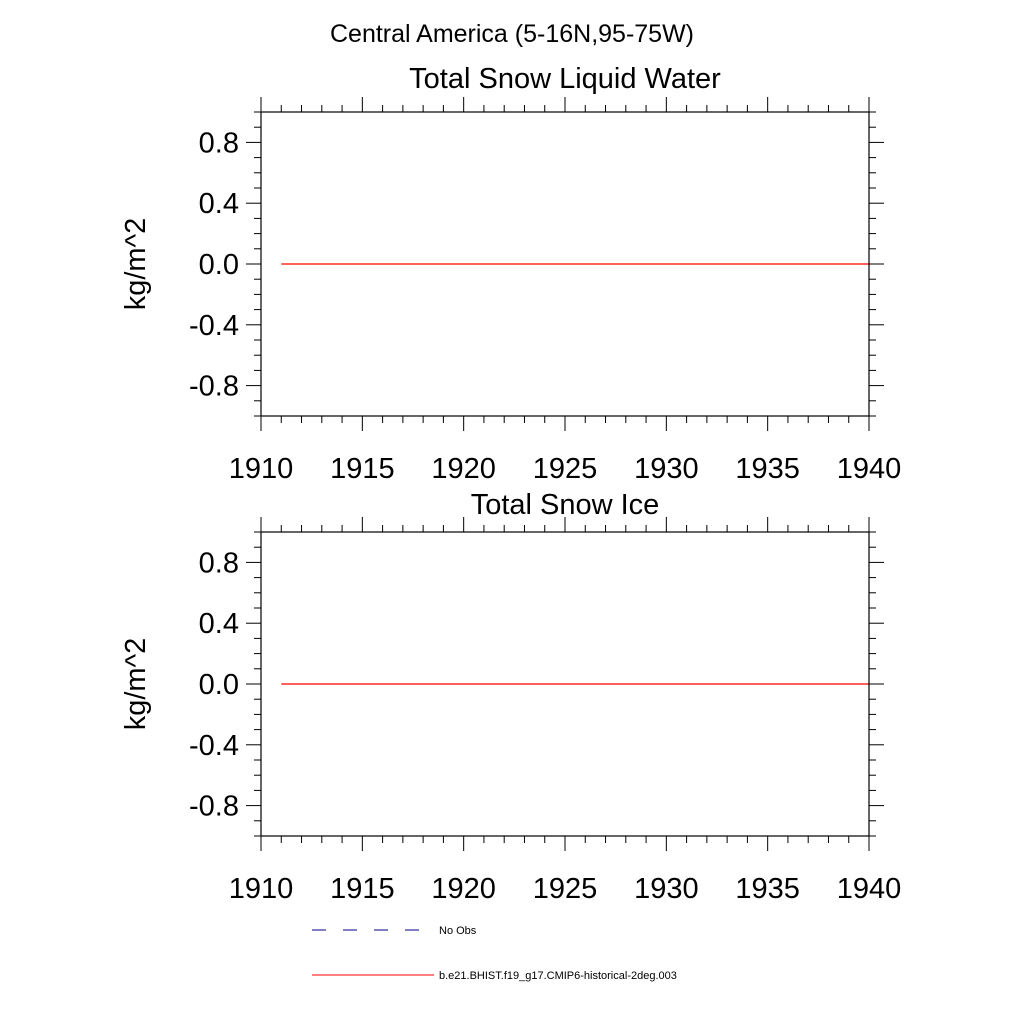 The height and width of the screenshot is (1024, 1024). Describe the element at coordinates (458, 931) in the screenshot. I see `legend-label-no-obs: No Obs` at that location.